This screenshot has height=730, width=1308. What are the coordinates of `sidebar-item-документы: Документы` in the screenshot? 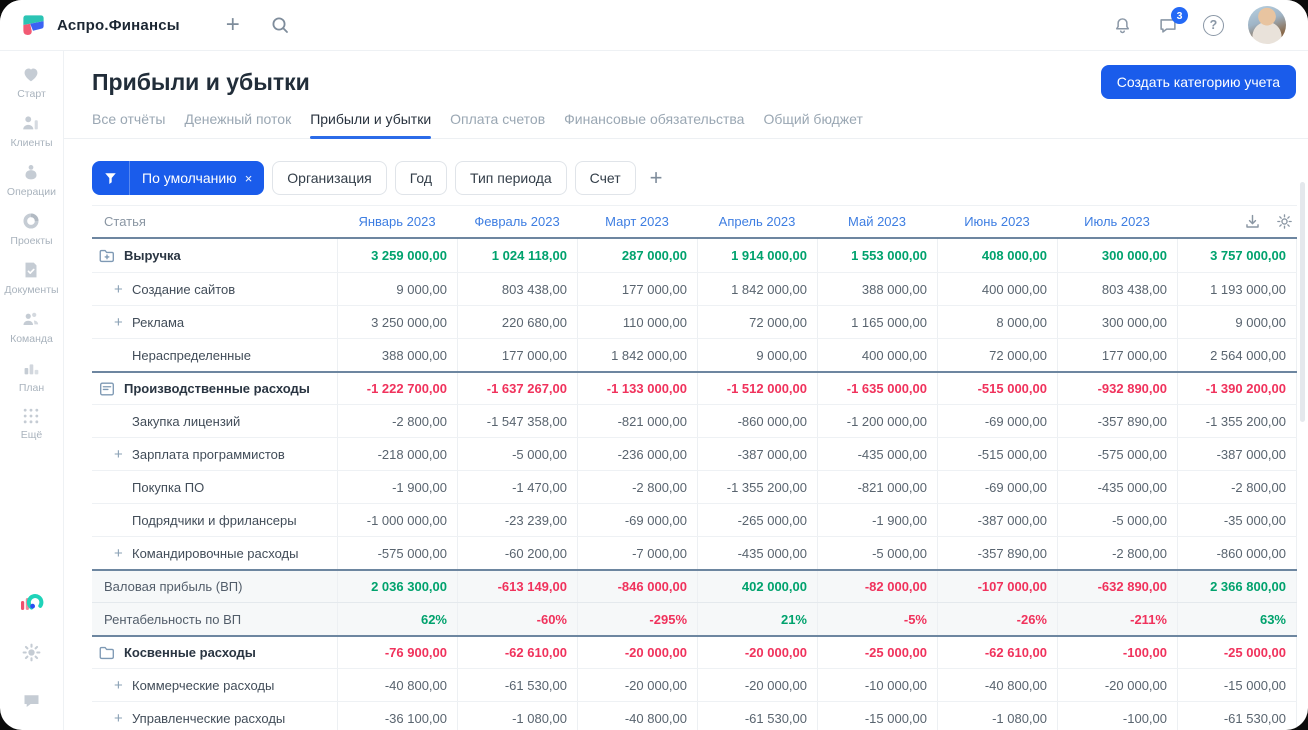 It's located at (31, 277).